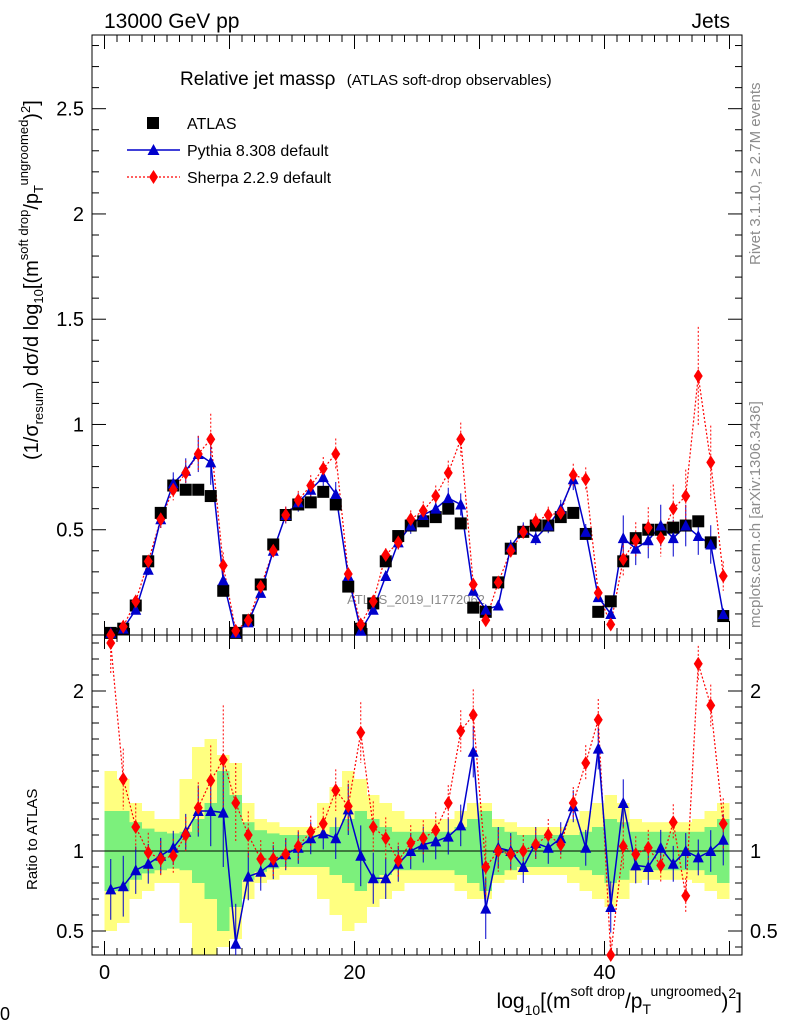 Image resolution: width=786 pixels, height=1024 pixels. I want to click on legend-pythia-label: Pythia 8.308 default, so click(258, 151).